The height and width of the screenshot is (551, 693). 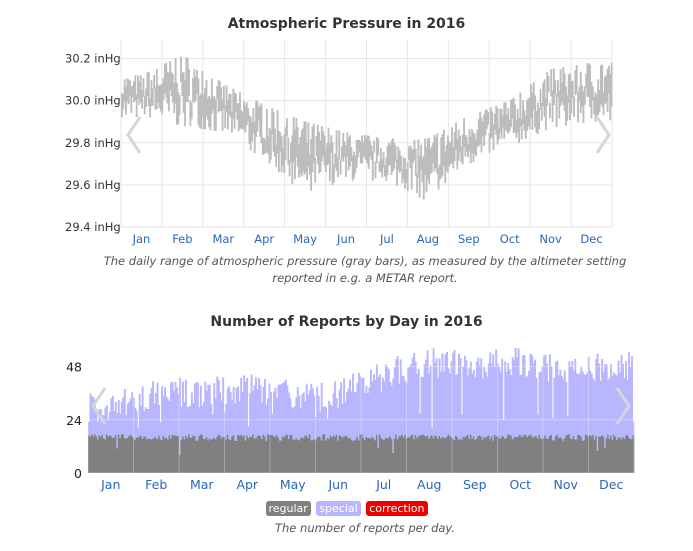 I want to click on legend-item-regular: regular, so click(x=288, y=508).